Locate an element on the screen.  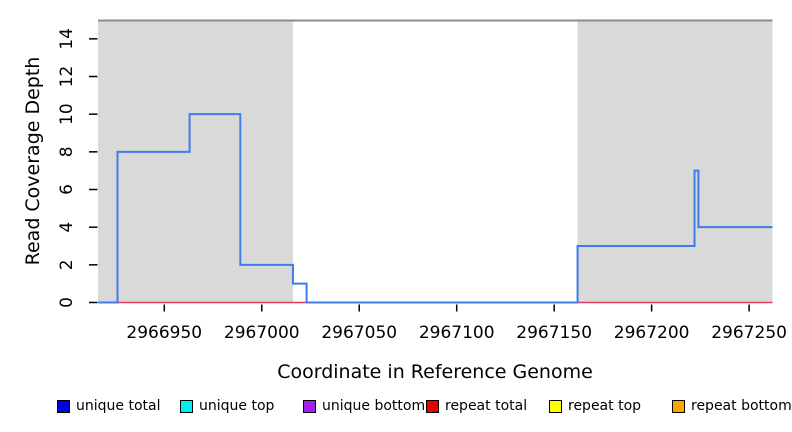
y-axis-title: Read Coverage Depth is located at coordinates (33, 161).